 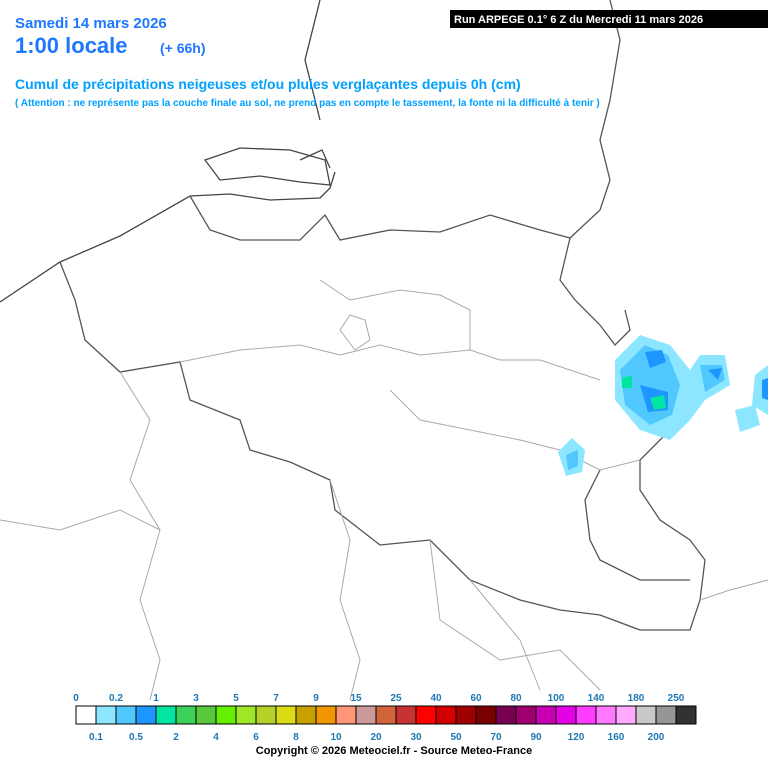 I want to click on legend-label: 2, so click(x=176, y=737).